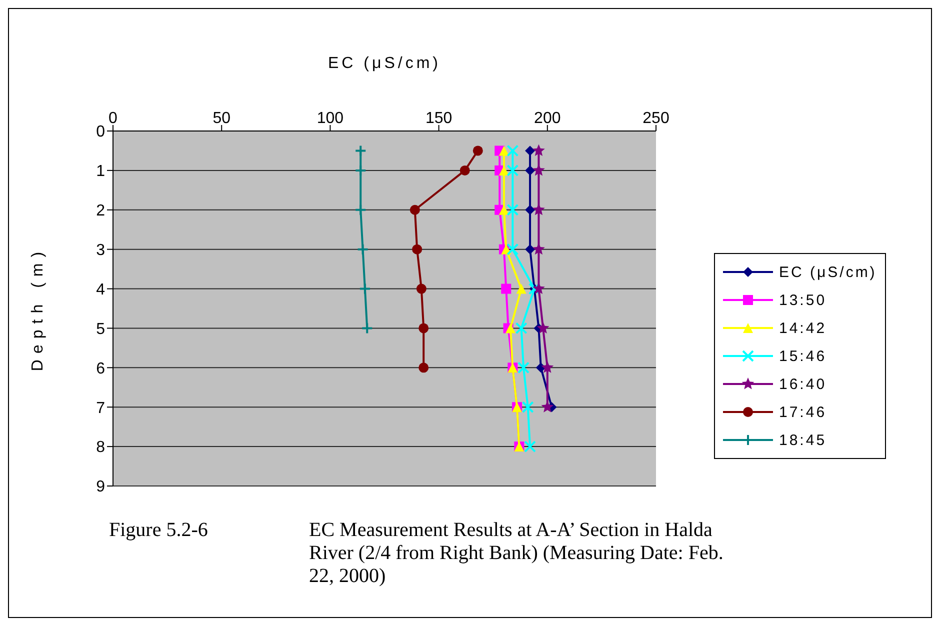 This screenshot has height=628, width=940. Describe the element at coordinates (828, 272) in the screenshot. I see `legend-label: EC (μS/cm)` at that location.